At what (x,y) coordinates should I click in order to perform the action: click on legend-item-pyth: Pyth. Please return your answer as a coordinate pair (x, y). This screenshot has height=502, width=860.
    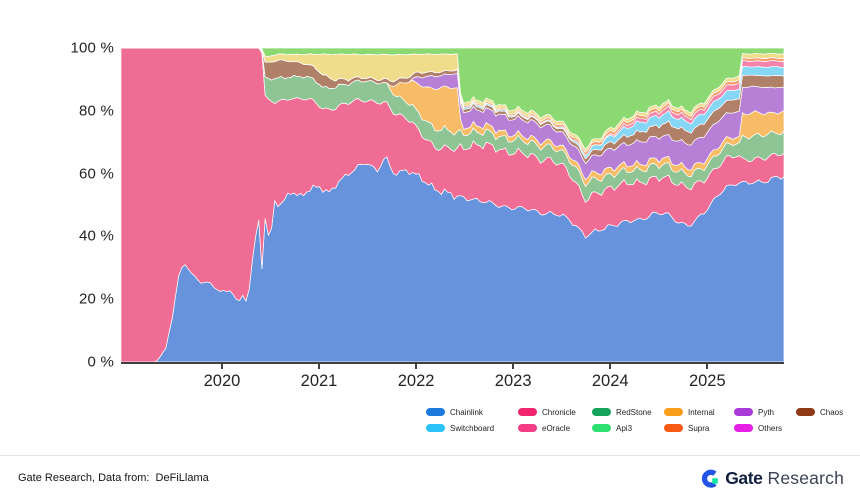
    Looking at the image, I should click on (765, 412).